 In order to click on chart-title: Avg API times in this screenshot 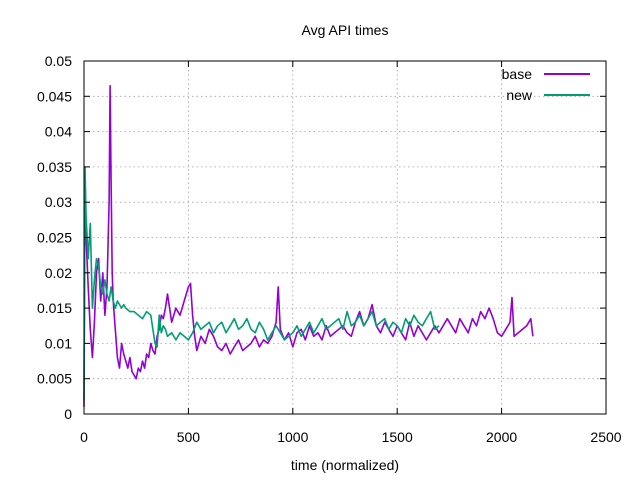, I will do `click(345, 30)`.